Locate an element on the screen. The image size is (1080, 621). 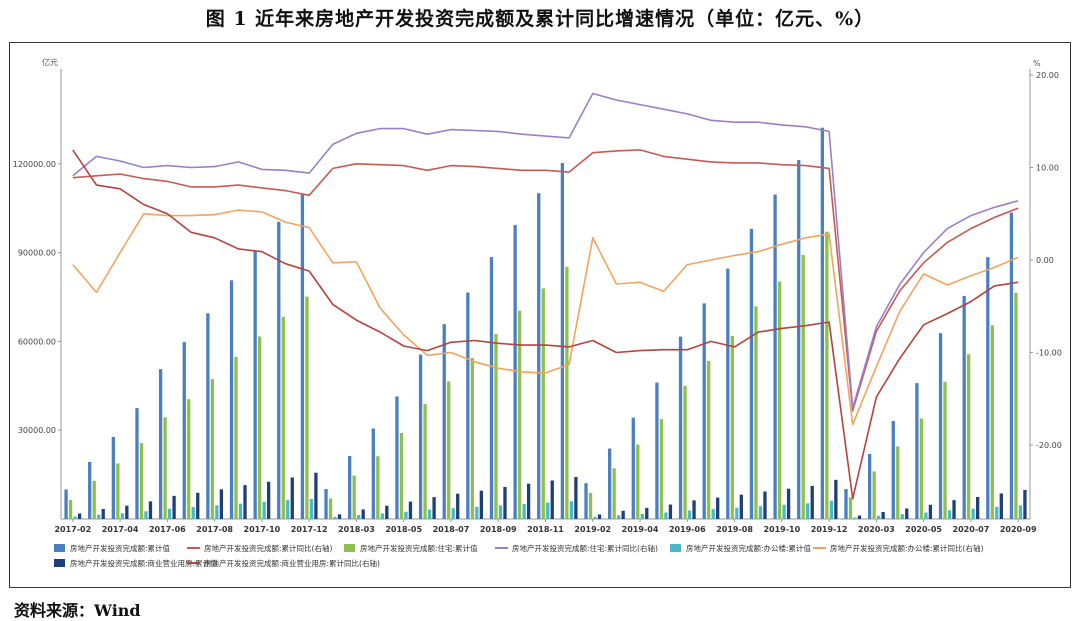
x-tick-label: 2019-08 is located at coordinates (734, 529).